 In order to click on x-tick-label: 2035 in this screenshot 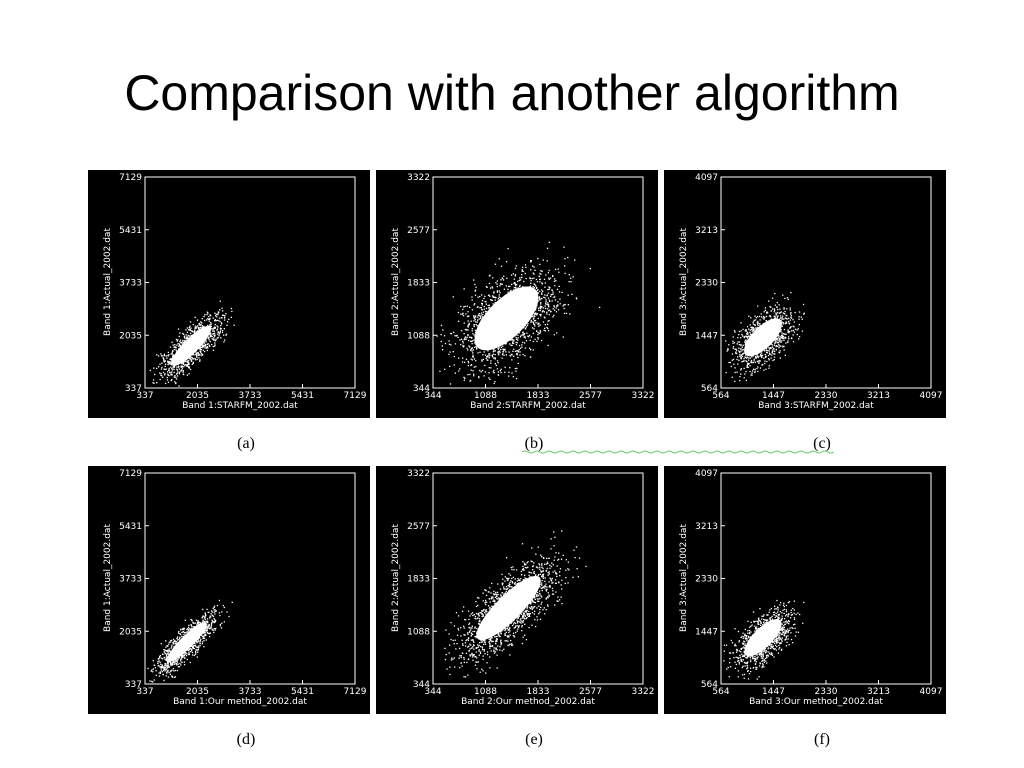, I will do `click(197, 692)`.